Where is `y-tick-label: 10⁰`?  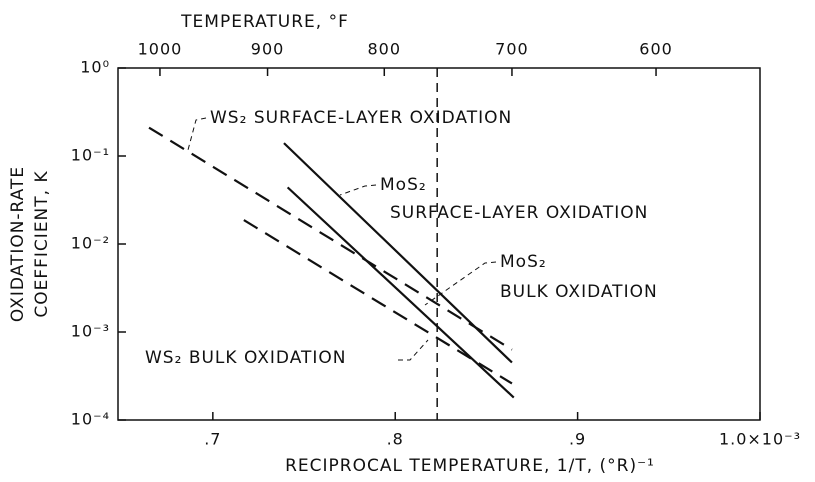
y-tick-label: 10⁰ is located at coordinates (95, 67).